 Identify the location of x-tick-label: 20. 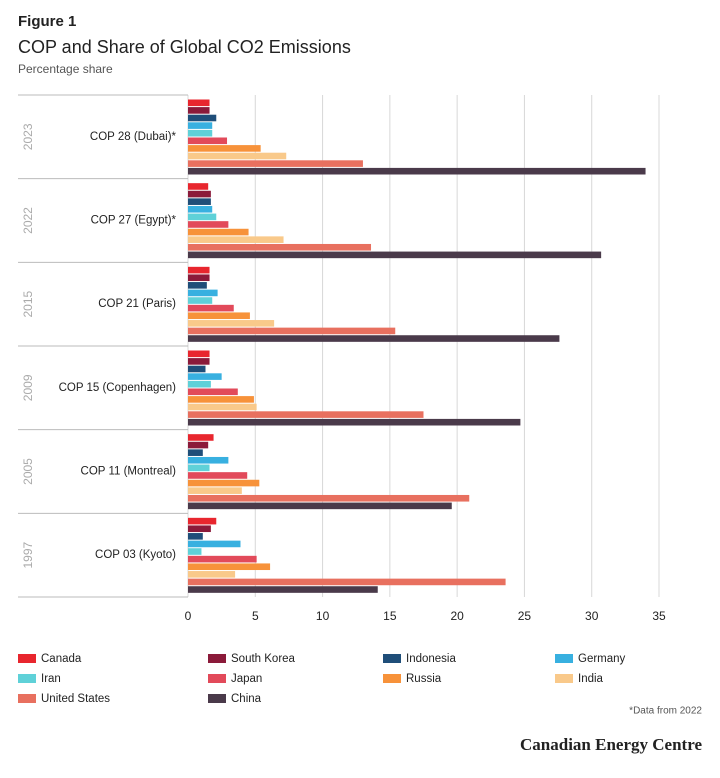
(457, 616).